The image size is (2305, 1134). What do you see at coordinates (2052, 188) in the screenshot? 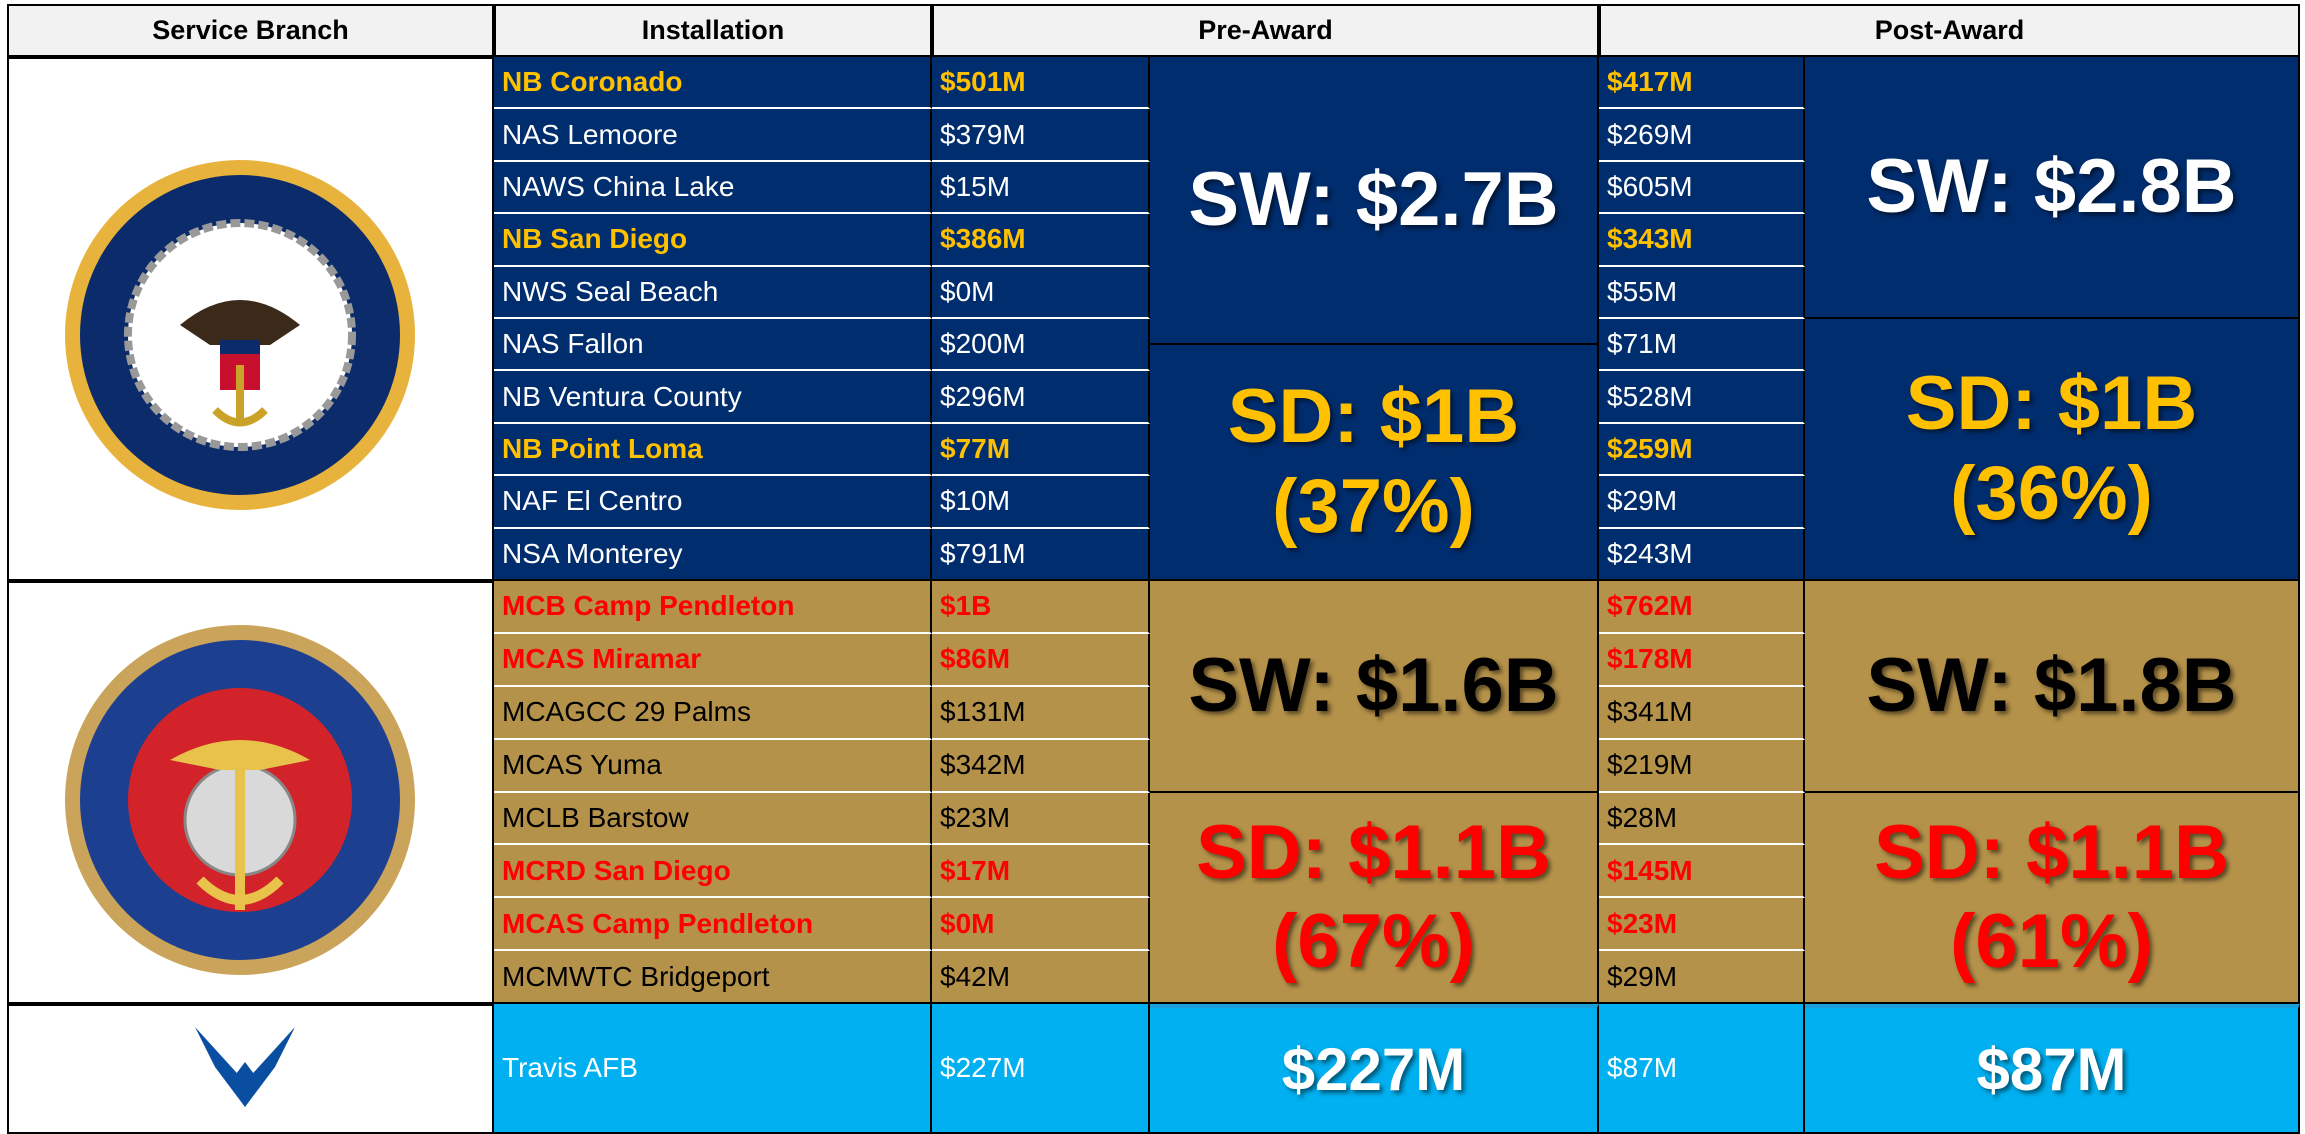
I see `summary-cell: SW: $2.8B` at bounding box center [2052, 188].